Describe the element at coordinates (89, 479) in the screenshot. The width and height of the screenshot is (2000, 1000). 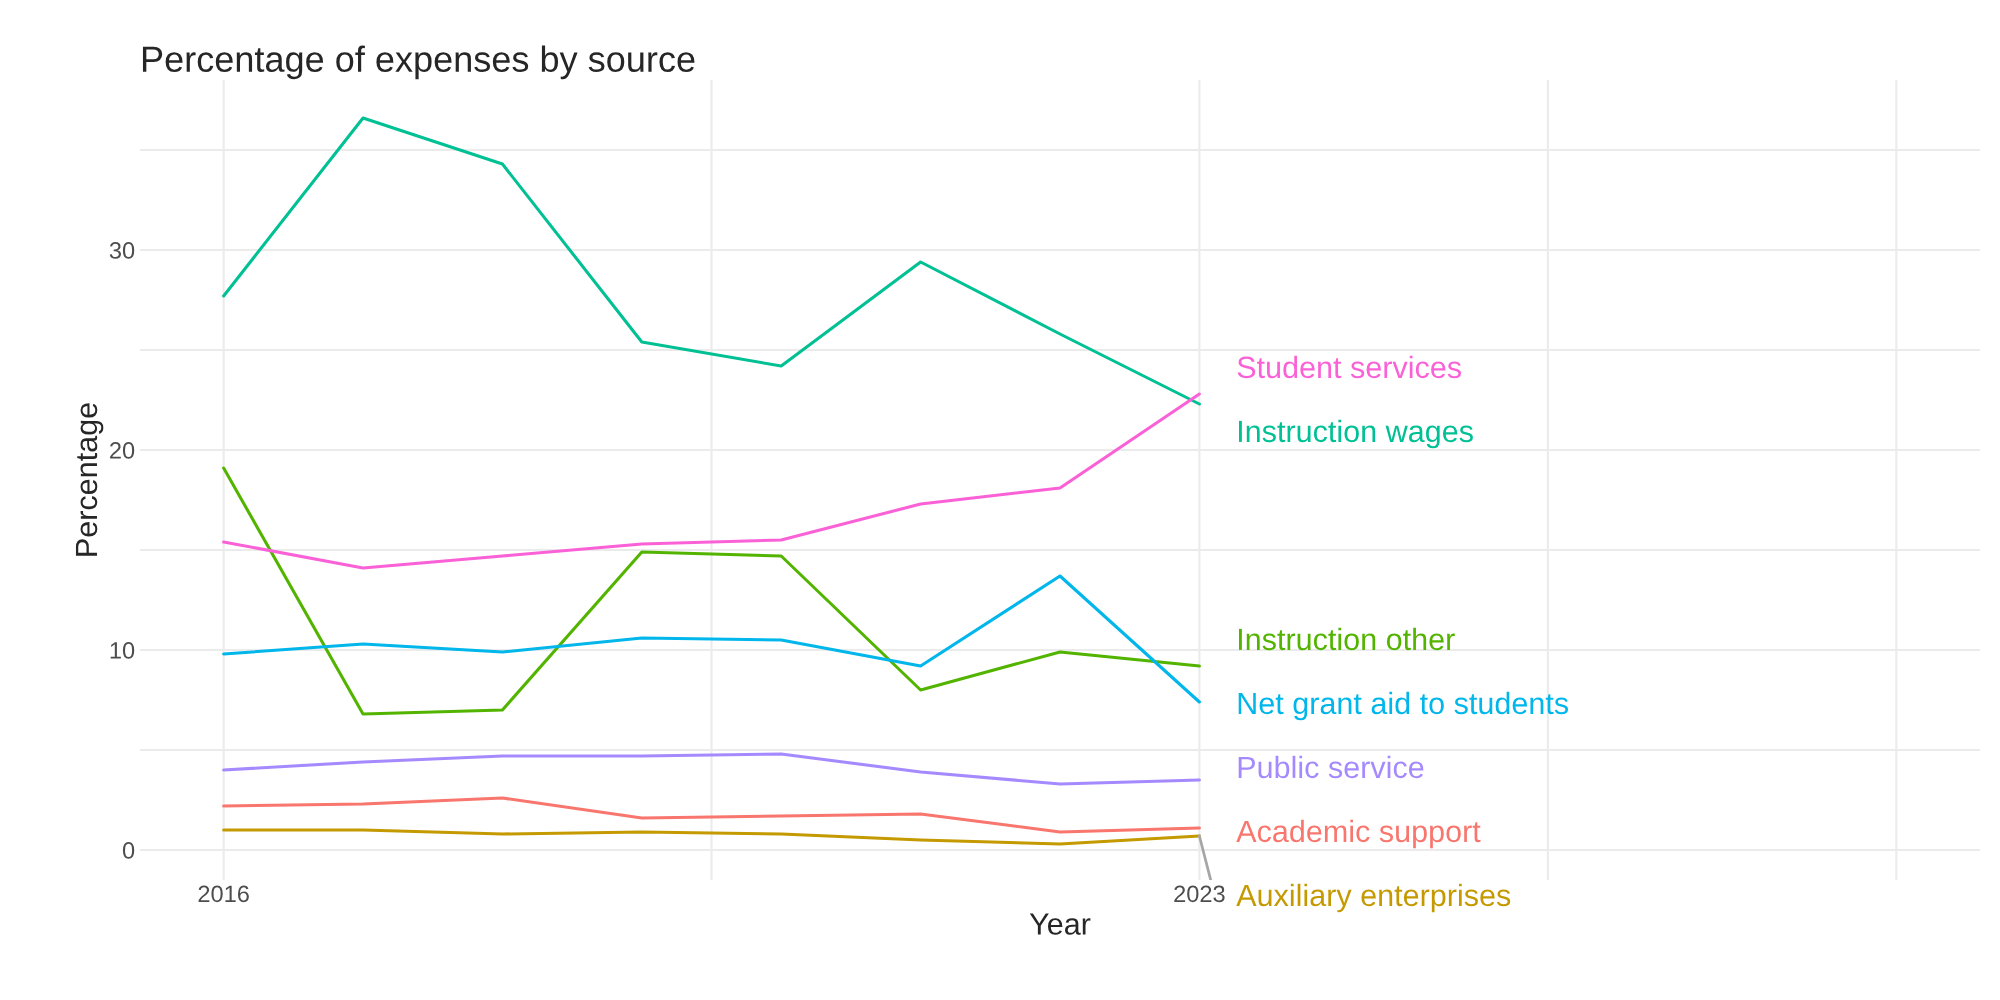
I see `y-axis-title: Percentage` at that location.